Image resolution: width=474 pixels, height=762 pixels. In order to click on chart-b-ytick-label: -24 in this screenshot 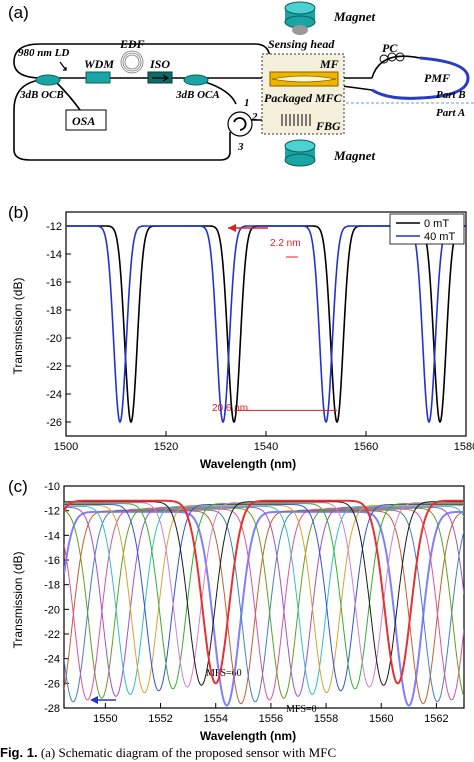, I will do `click(54, 395)`.